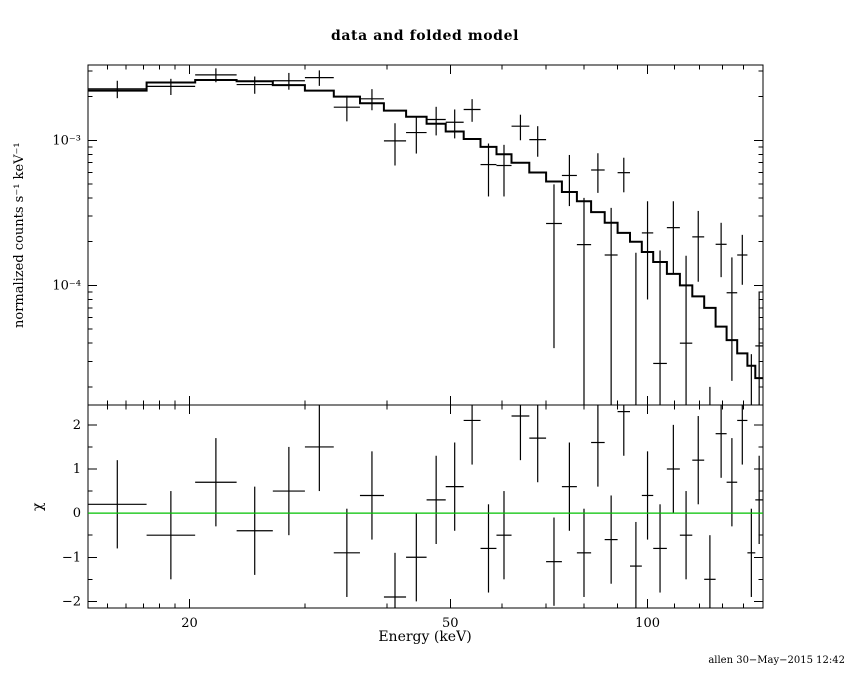 Image resolution: width=850 pixels, height=680 pixels. Describe the element at coordinates (66, 285) in the screenshot. I see `svg-text: 10⁻⁴` at that location.